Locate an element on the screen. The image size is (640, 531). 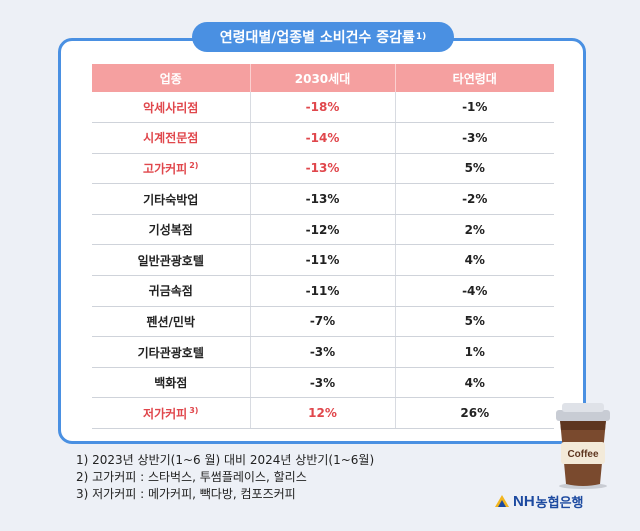
category-label: 귀금속점 is located at coordinates (170, 291).